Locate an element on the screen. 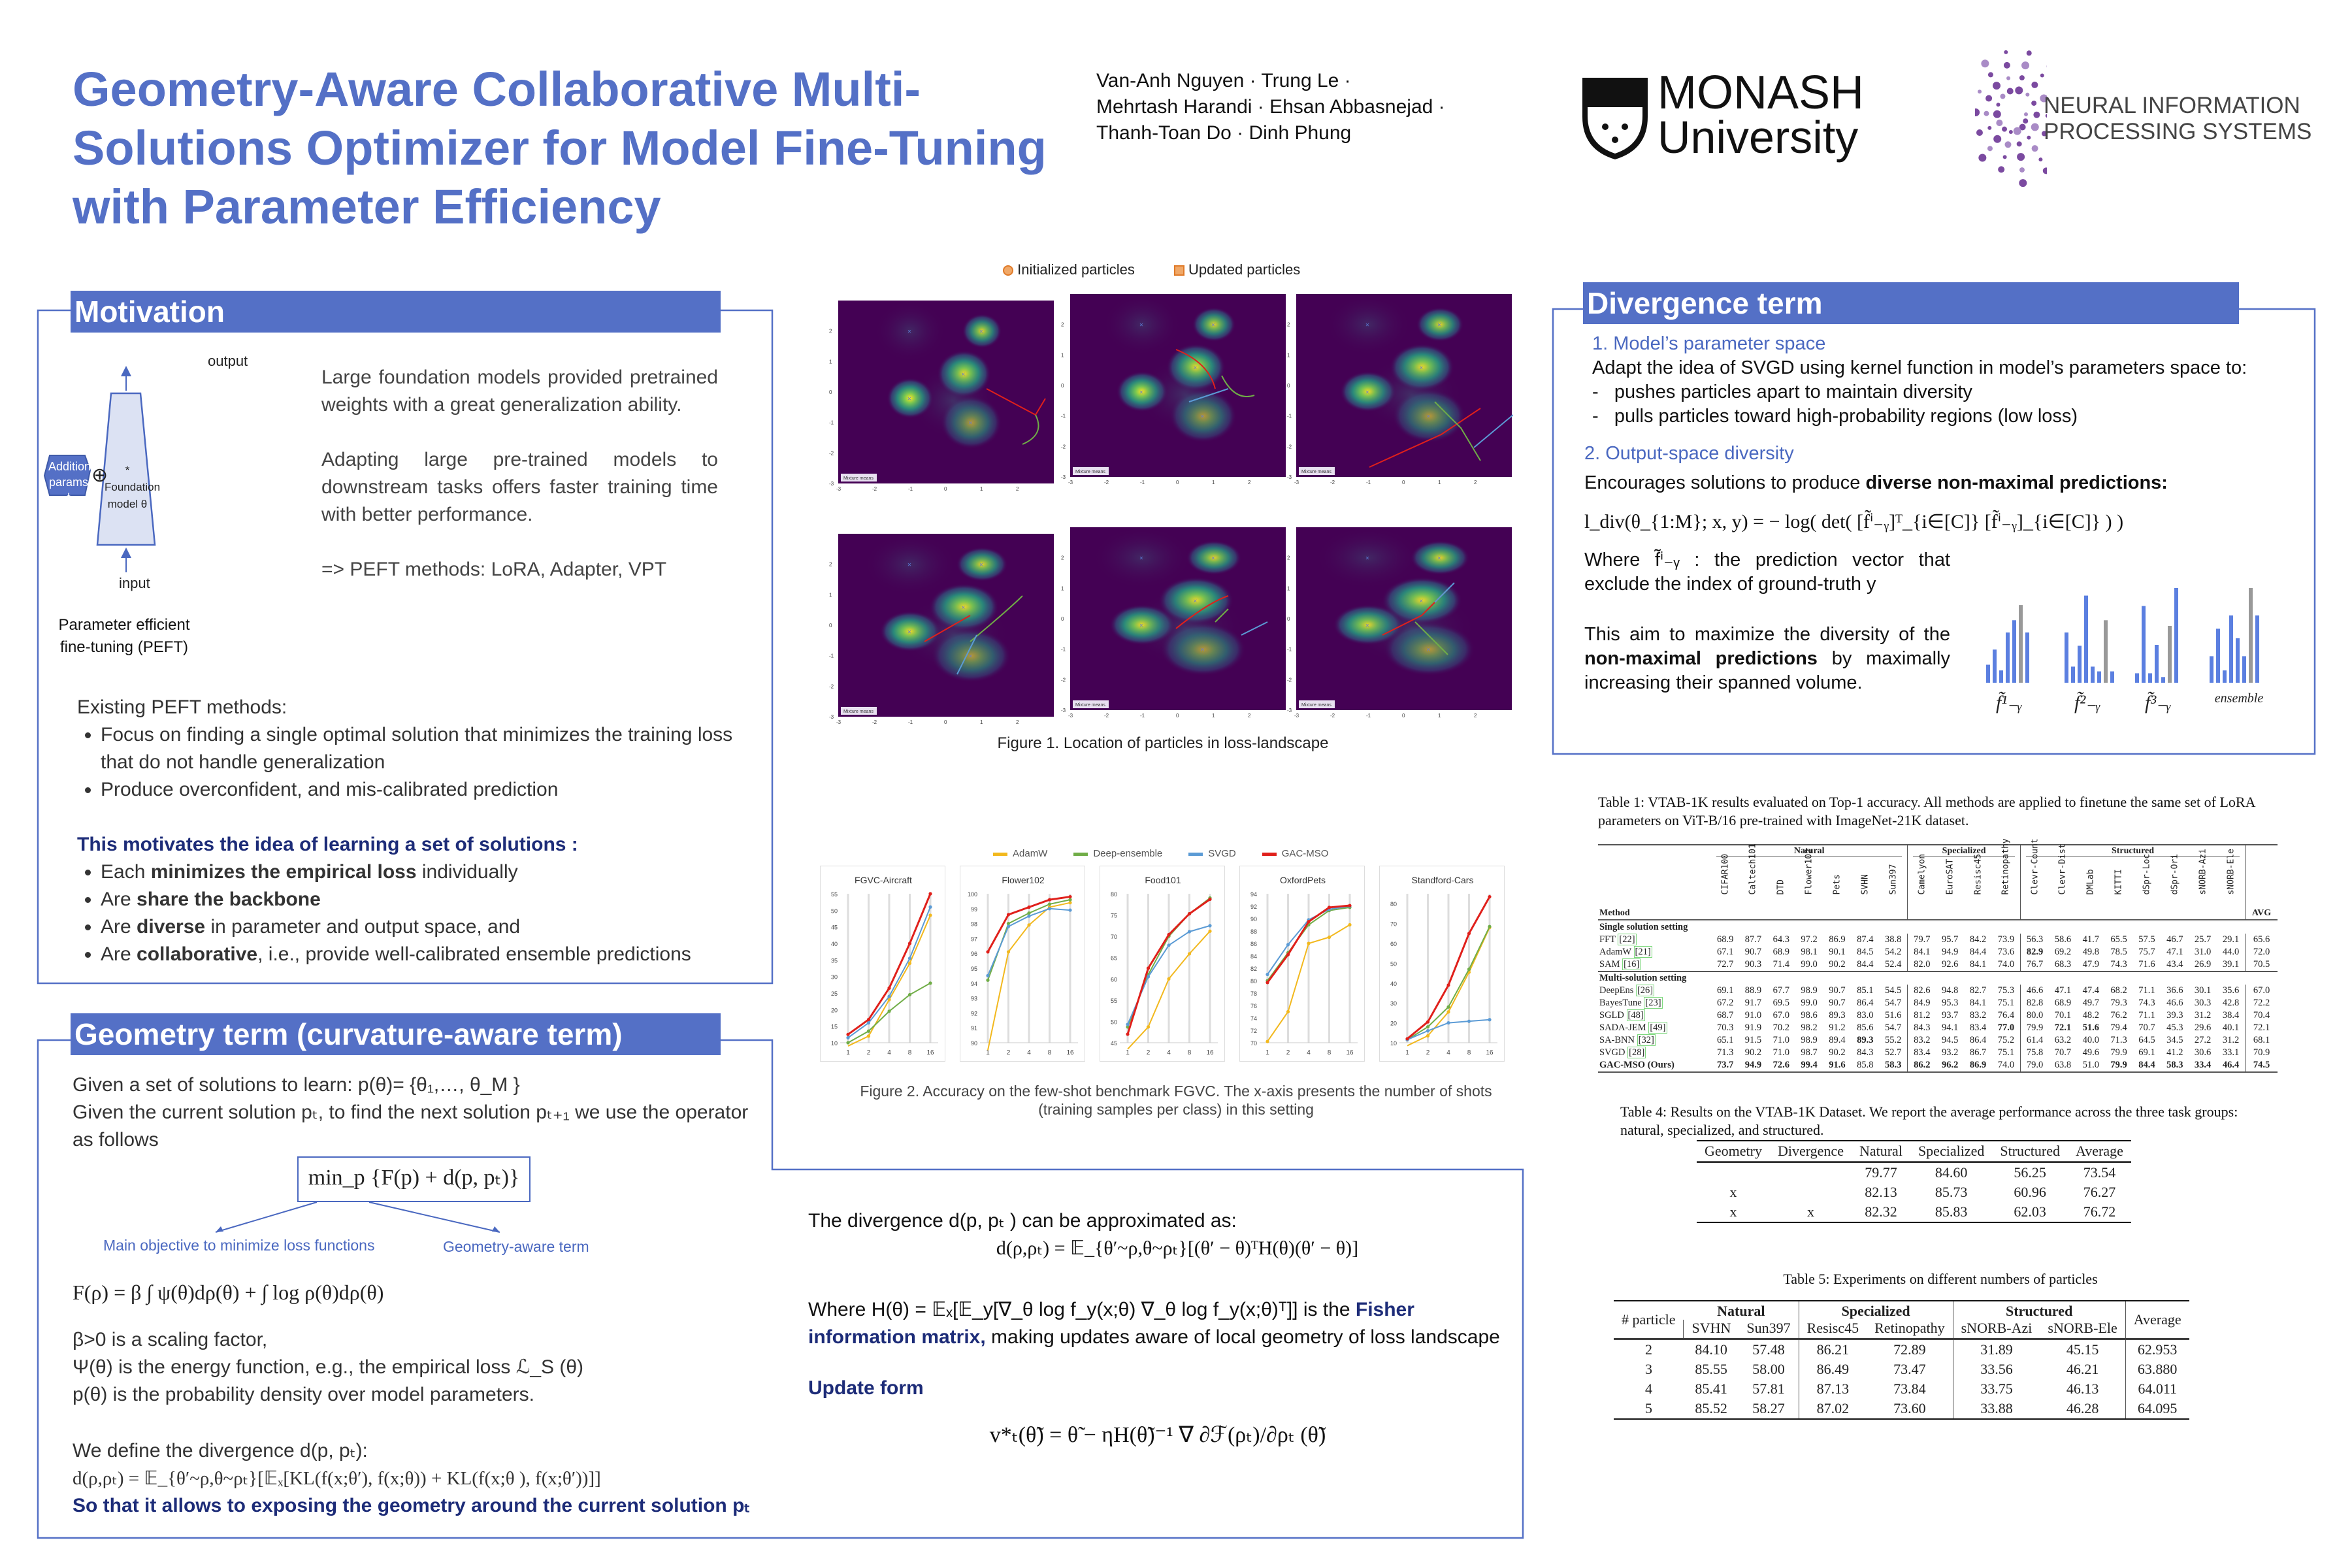  updated-particle-icon is located at coordinates (1178, 270).